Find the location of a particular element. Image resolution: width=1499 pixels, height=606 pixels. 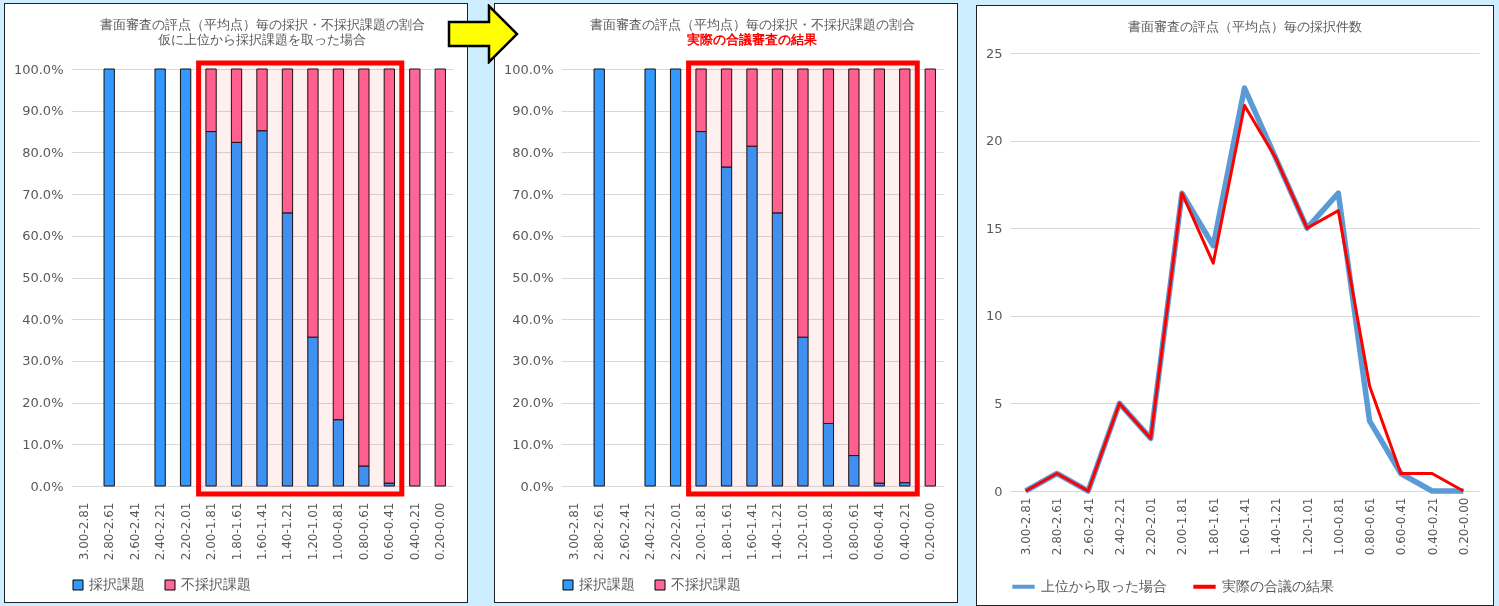

y-tick-label: 20 is located at coordinates (994, 141).